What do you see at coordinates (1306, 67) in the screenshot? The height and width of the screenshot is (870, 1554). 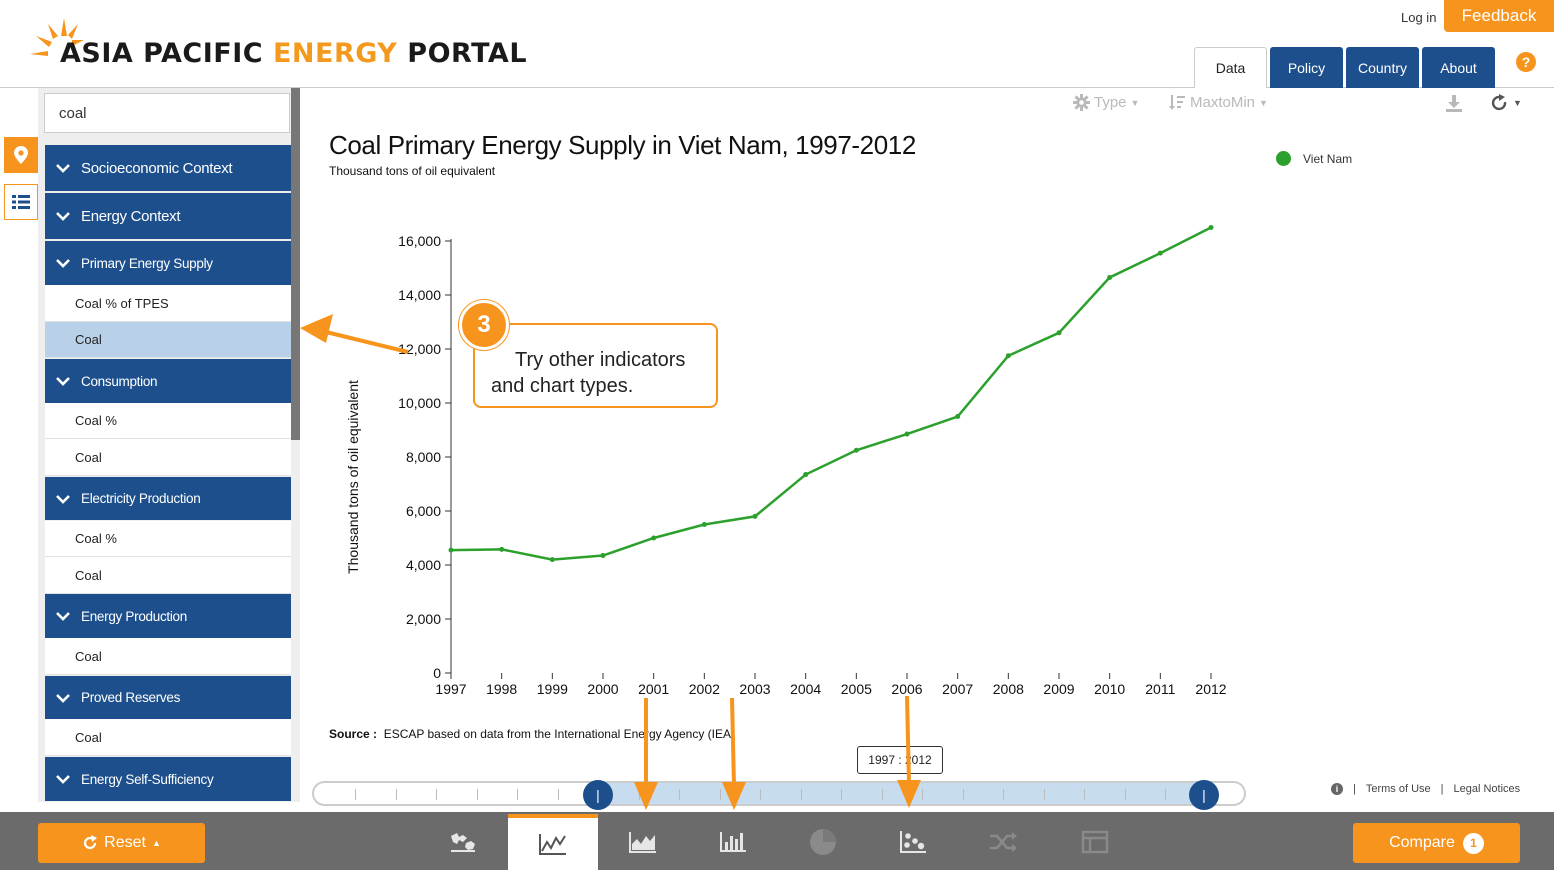 I see `tab-policy: Policy` at bounding box center [1306, 67].